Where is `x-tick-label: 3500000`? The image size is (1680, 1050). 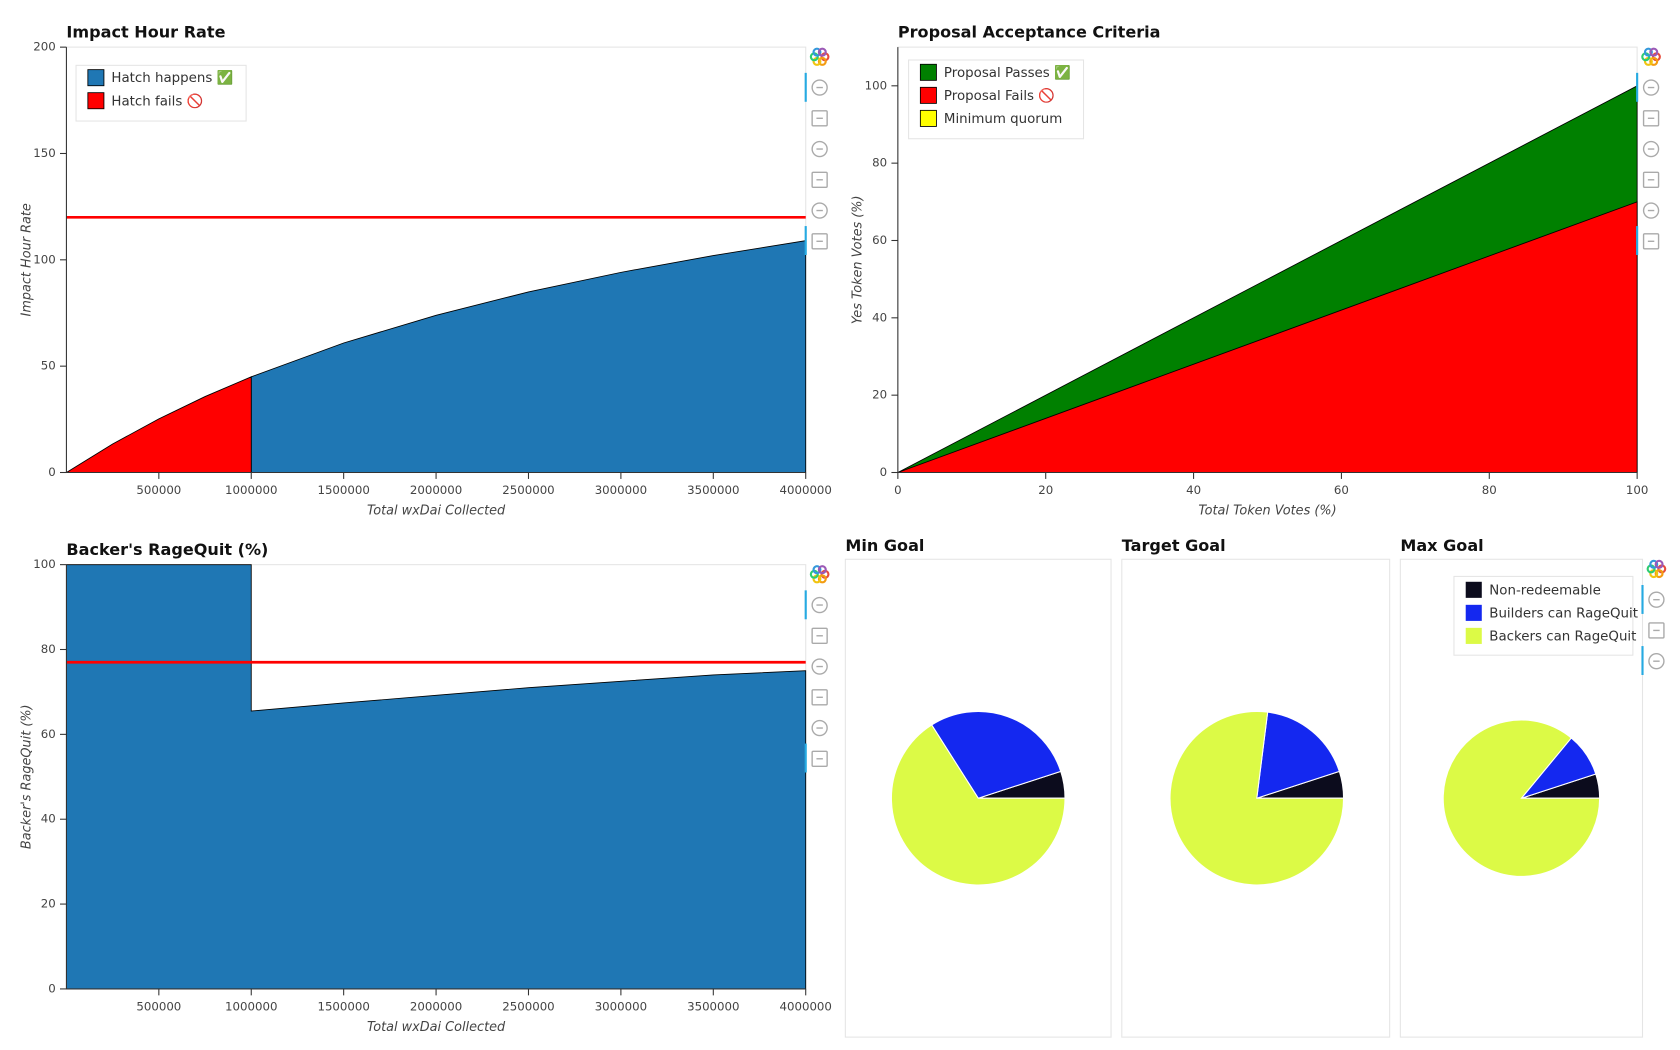
x-tick-label: 3500000 is located at coordinates (713, 1007).